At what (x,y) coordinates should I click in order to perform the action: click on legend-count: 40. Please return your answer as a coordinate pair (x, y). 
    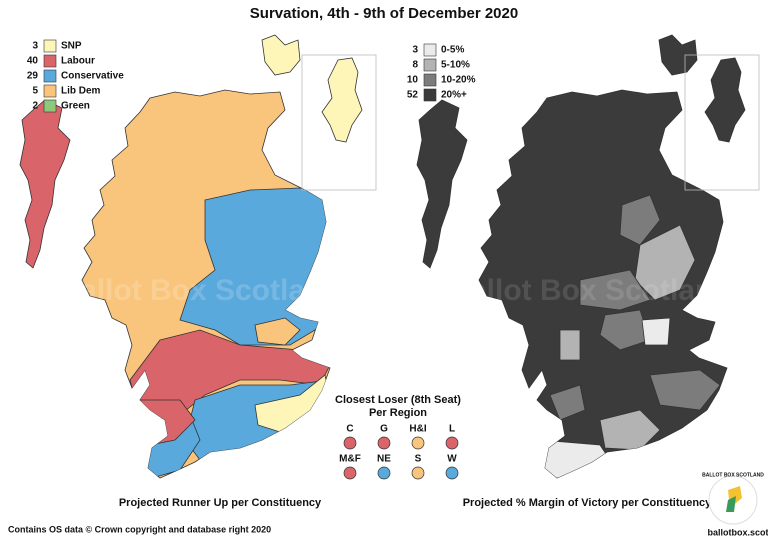
    Looking at the image, I should click on (33, 61).